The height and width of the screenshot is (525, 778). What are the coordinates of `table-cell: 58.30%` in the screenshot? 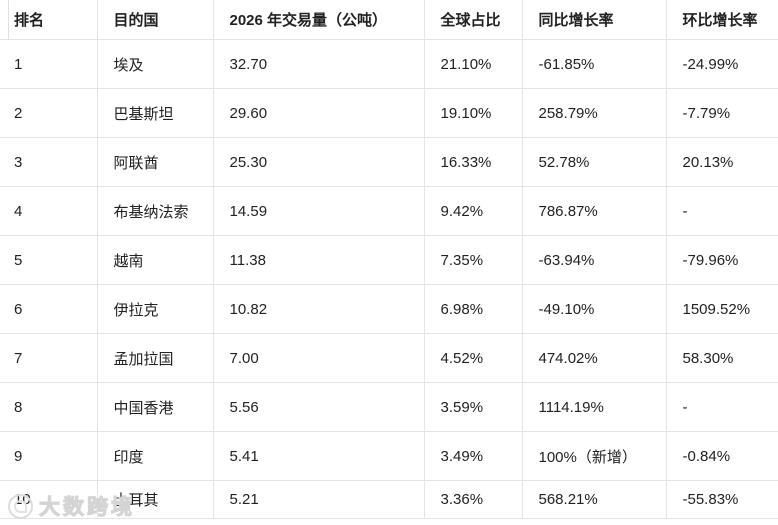 It's located at (721, 358).